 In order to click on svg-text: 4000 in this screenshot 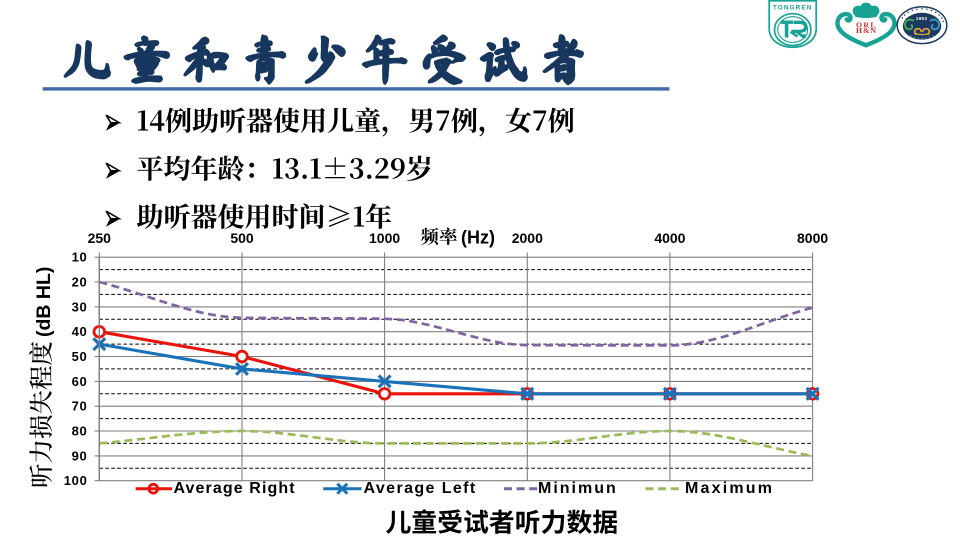, I will do `click(669, 238)`.